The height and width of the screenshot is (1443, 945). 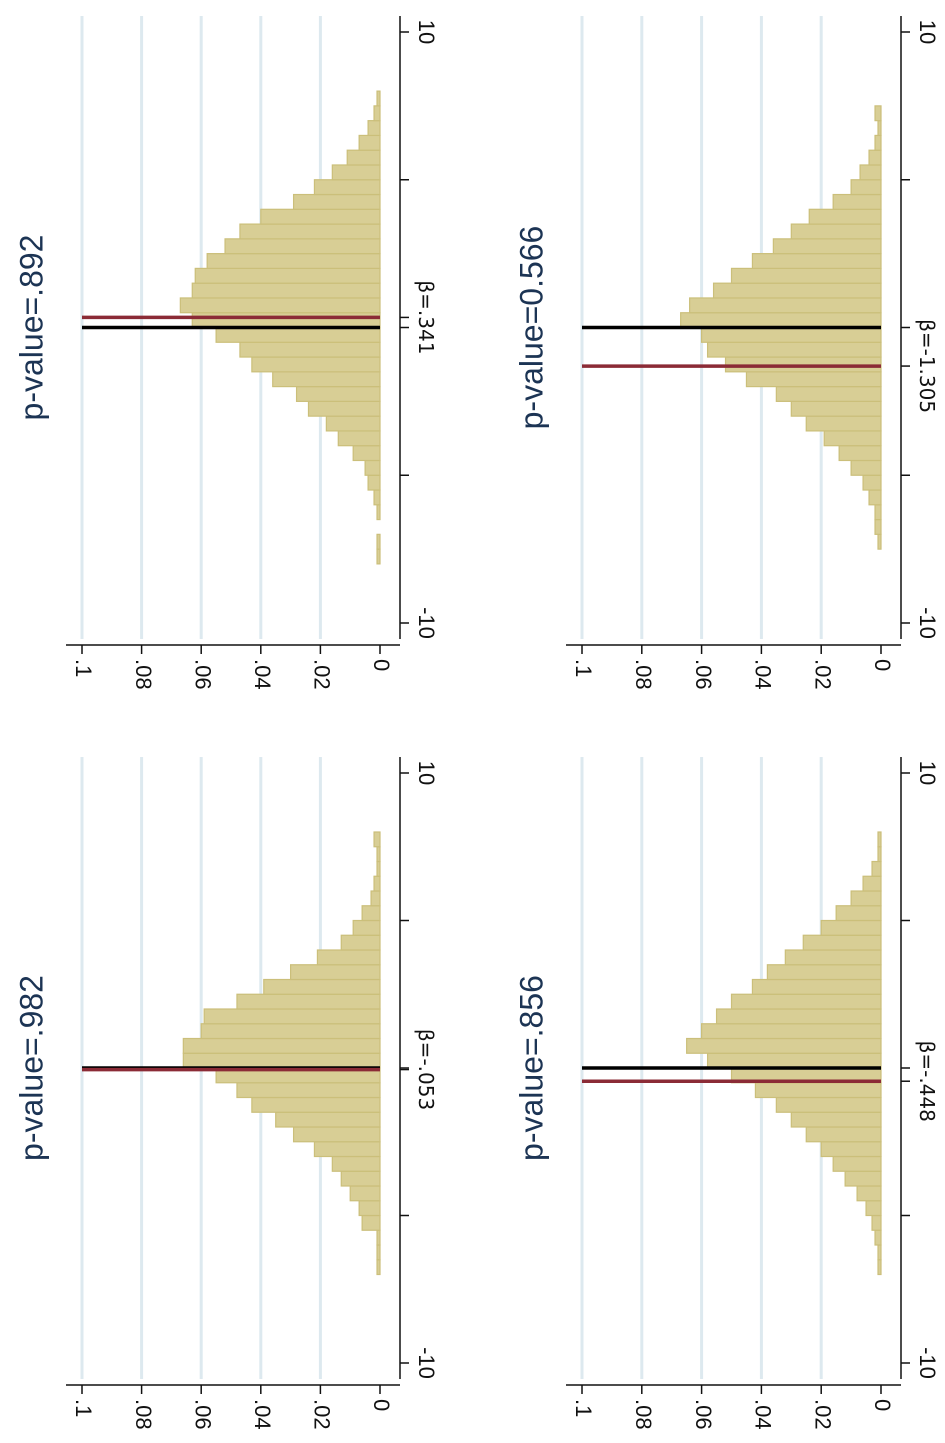 What do you see at coordinates (531, 328) in the screenshot?
I see `chart-title: p-value=0.566` at bounding box center [531, 328].